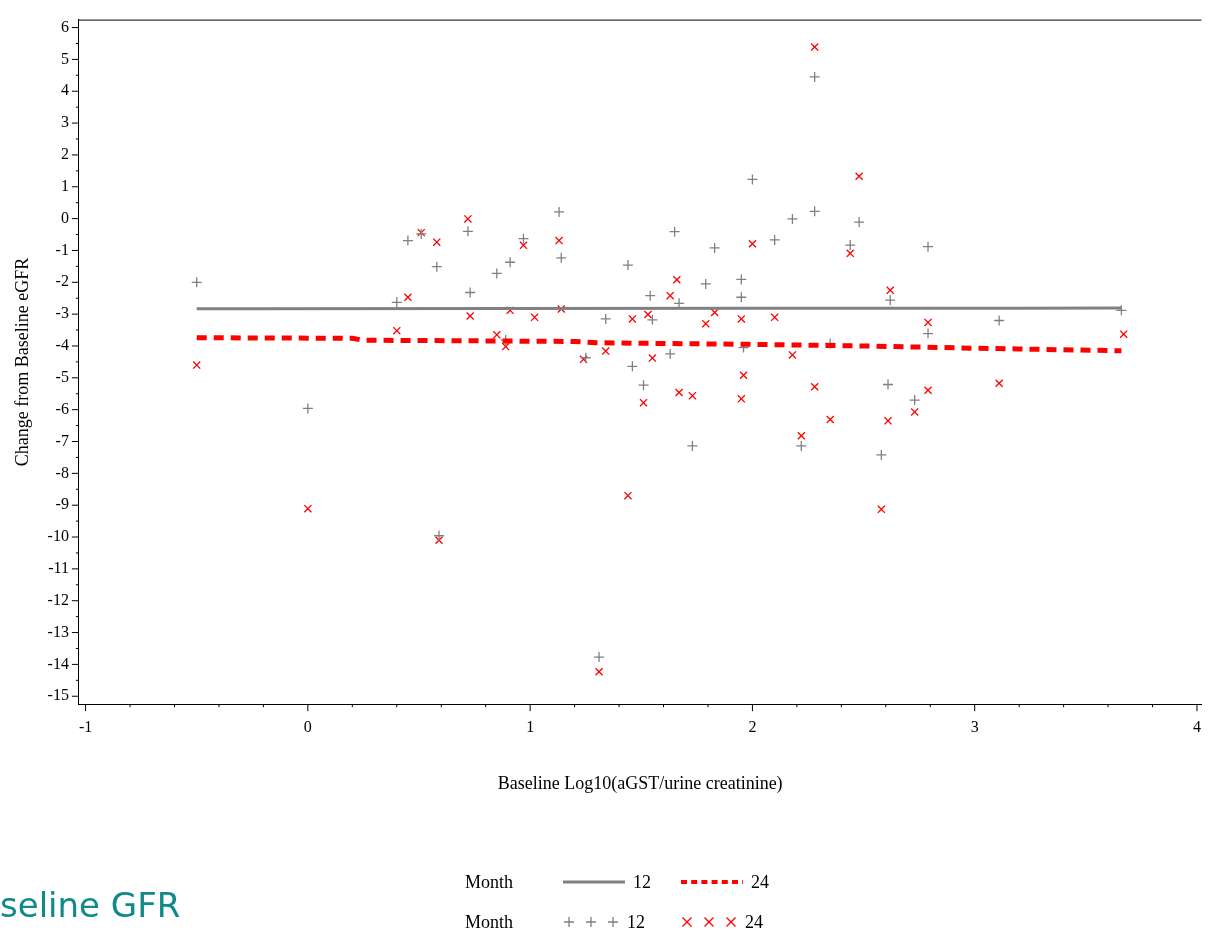 This screenshot has height=949, width=1215. Describe the element at coordinates (58, 663) in the screenshot. I see `y-tick-label: -14` at that location.